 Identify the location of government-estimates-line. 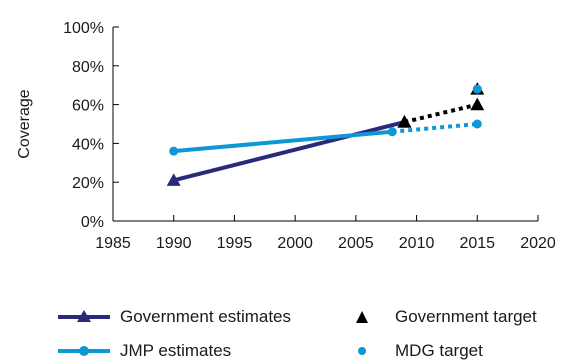
(289, 151).